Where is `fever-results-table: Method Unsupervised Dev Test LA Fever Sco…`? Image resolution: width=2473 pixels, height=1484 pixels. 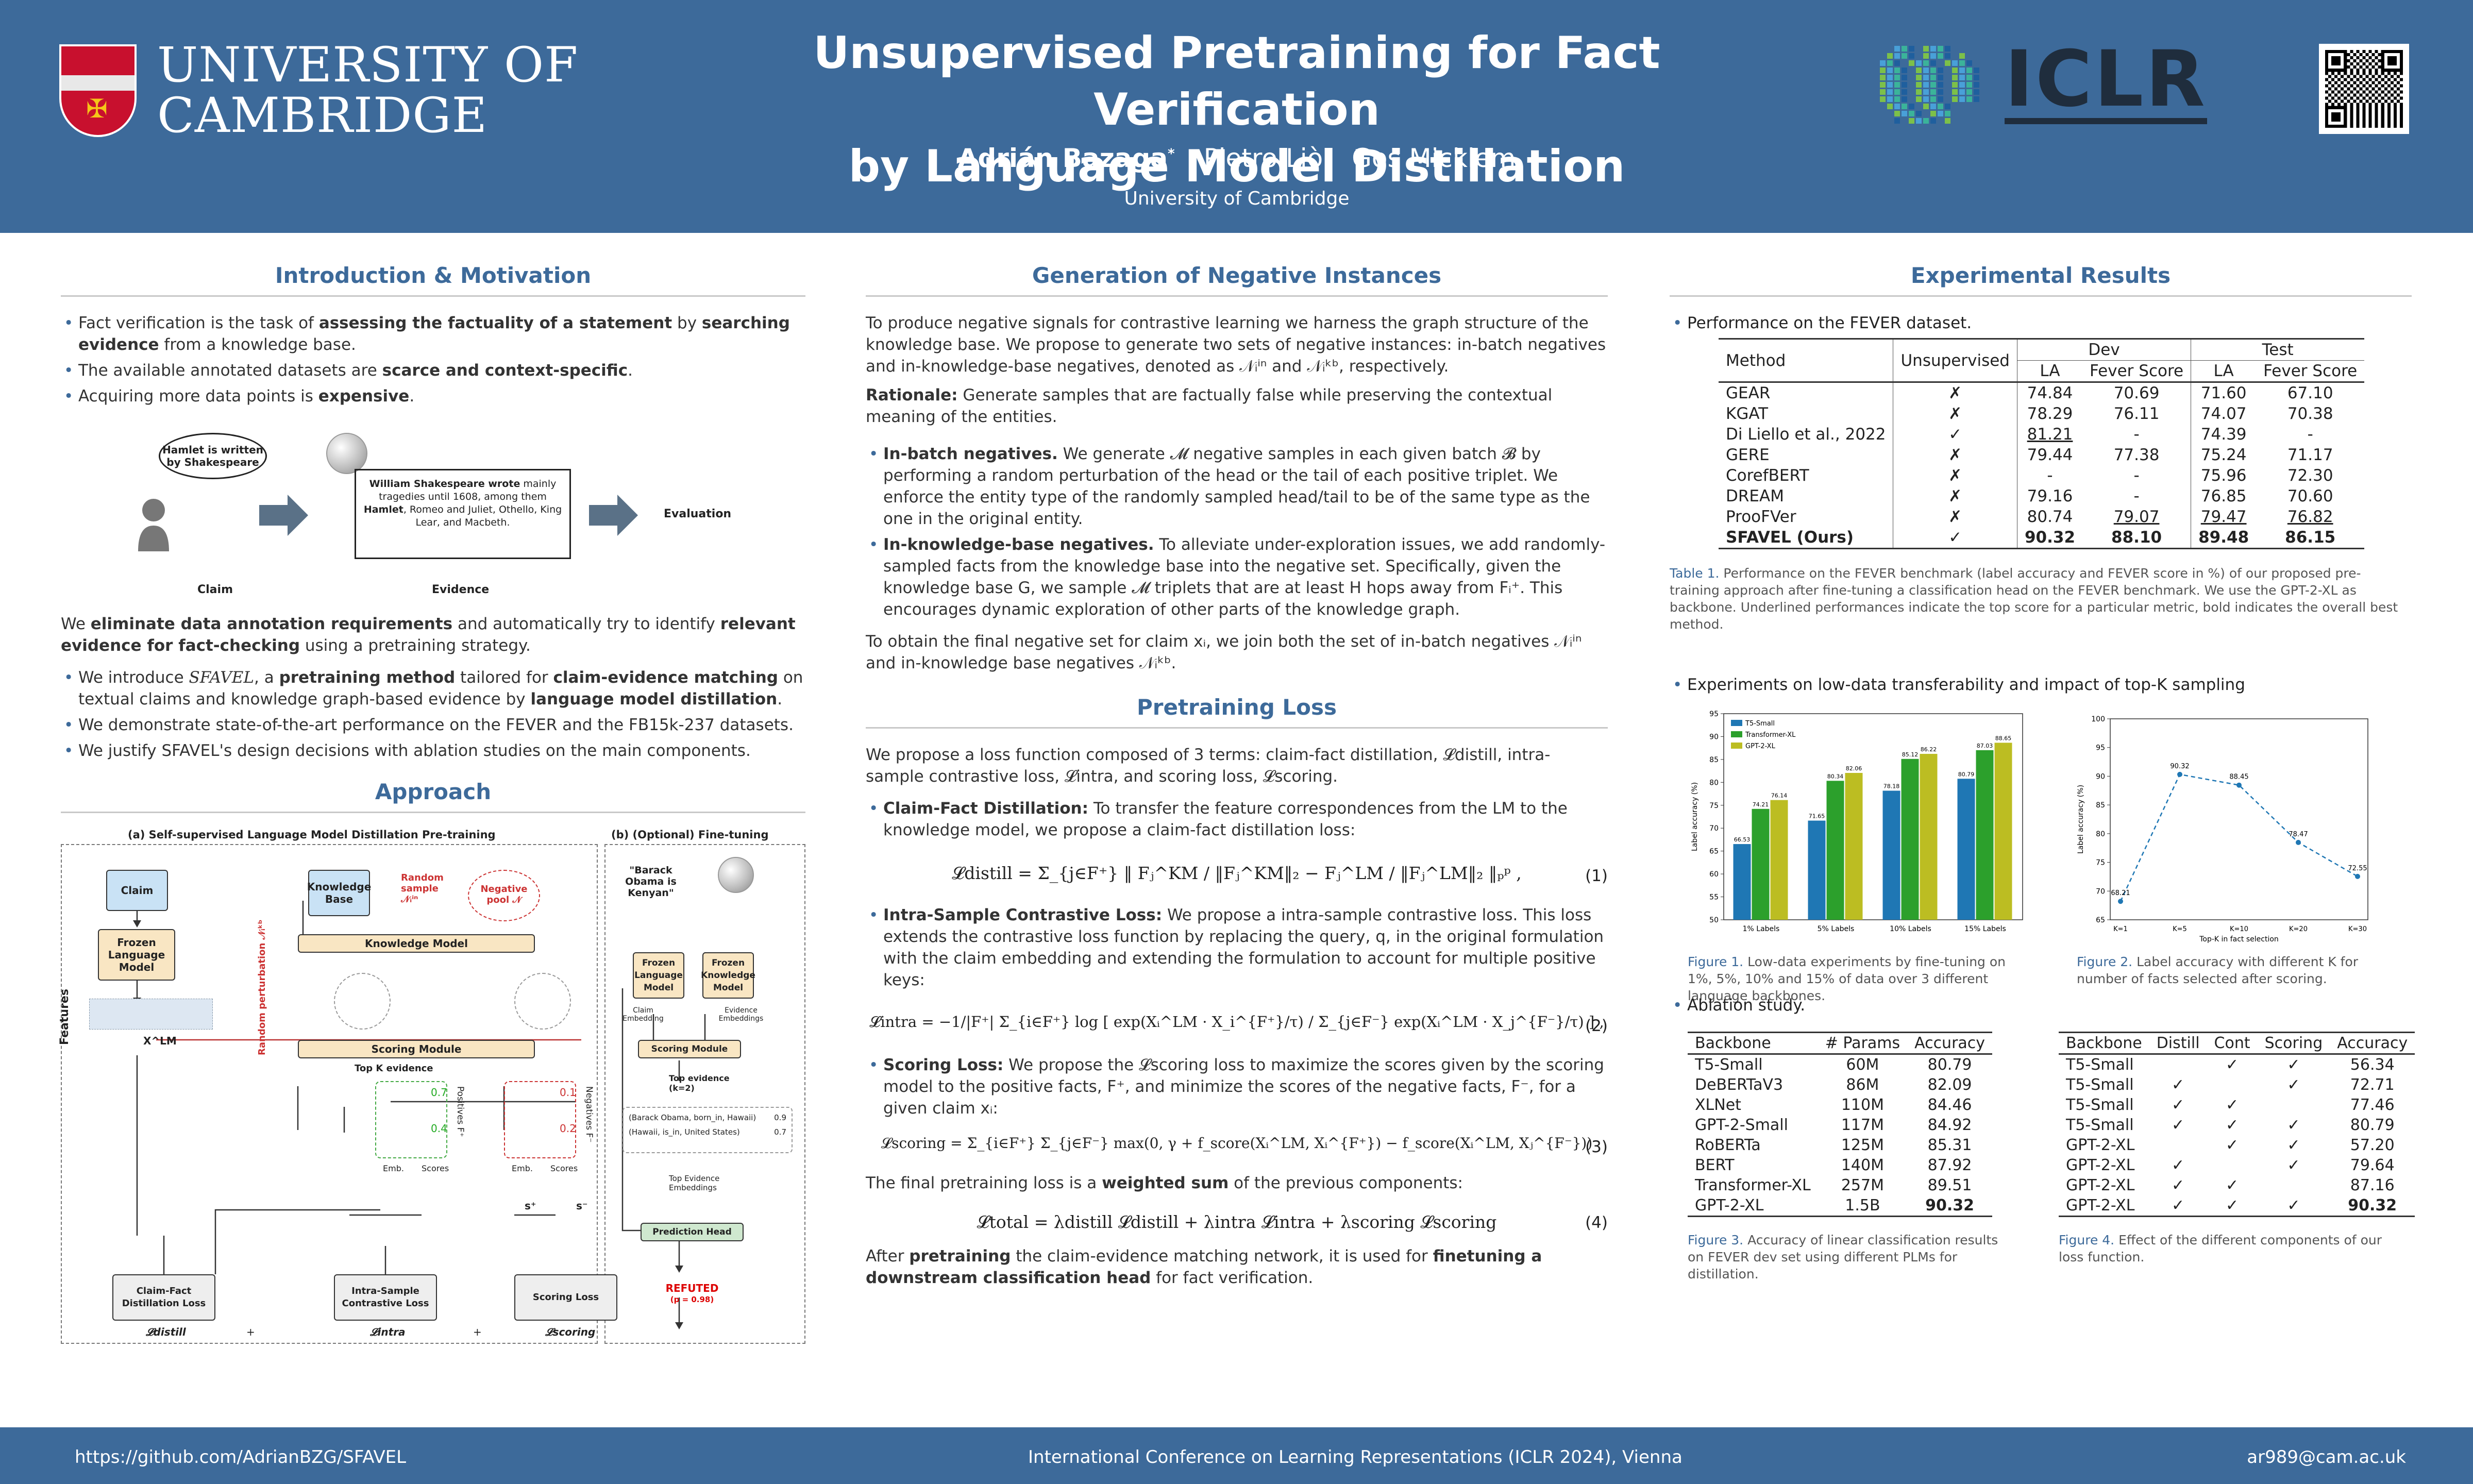 fever-results-table: Method Unsupervised Dev Test LA Fever Sco… is located at coordinates (2042, 443).